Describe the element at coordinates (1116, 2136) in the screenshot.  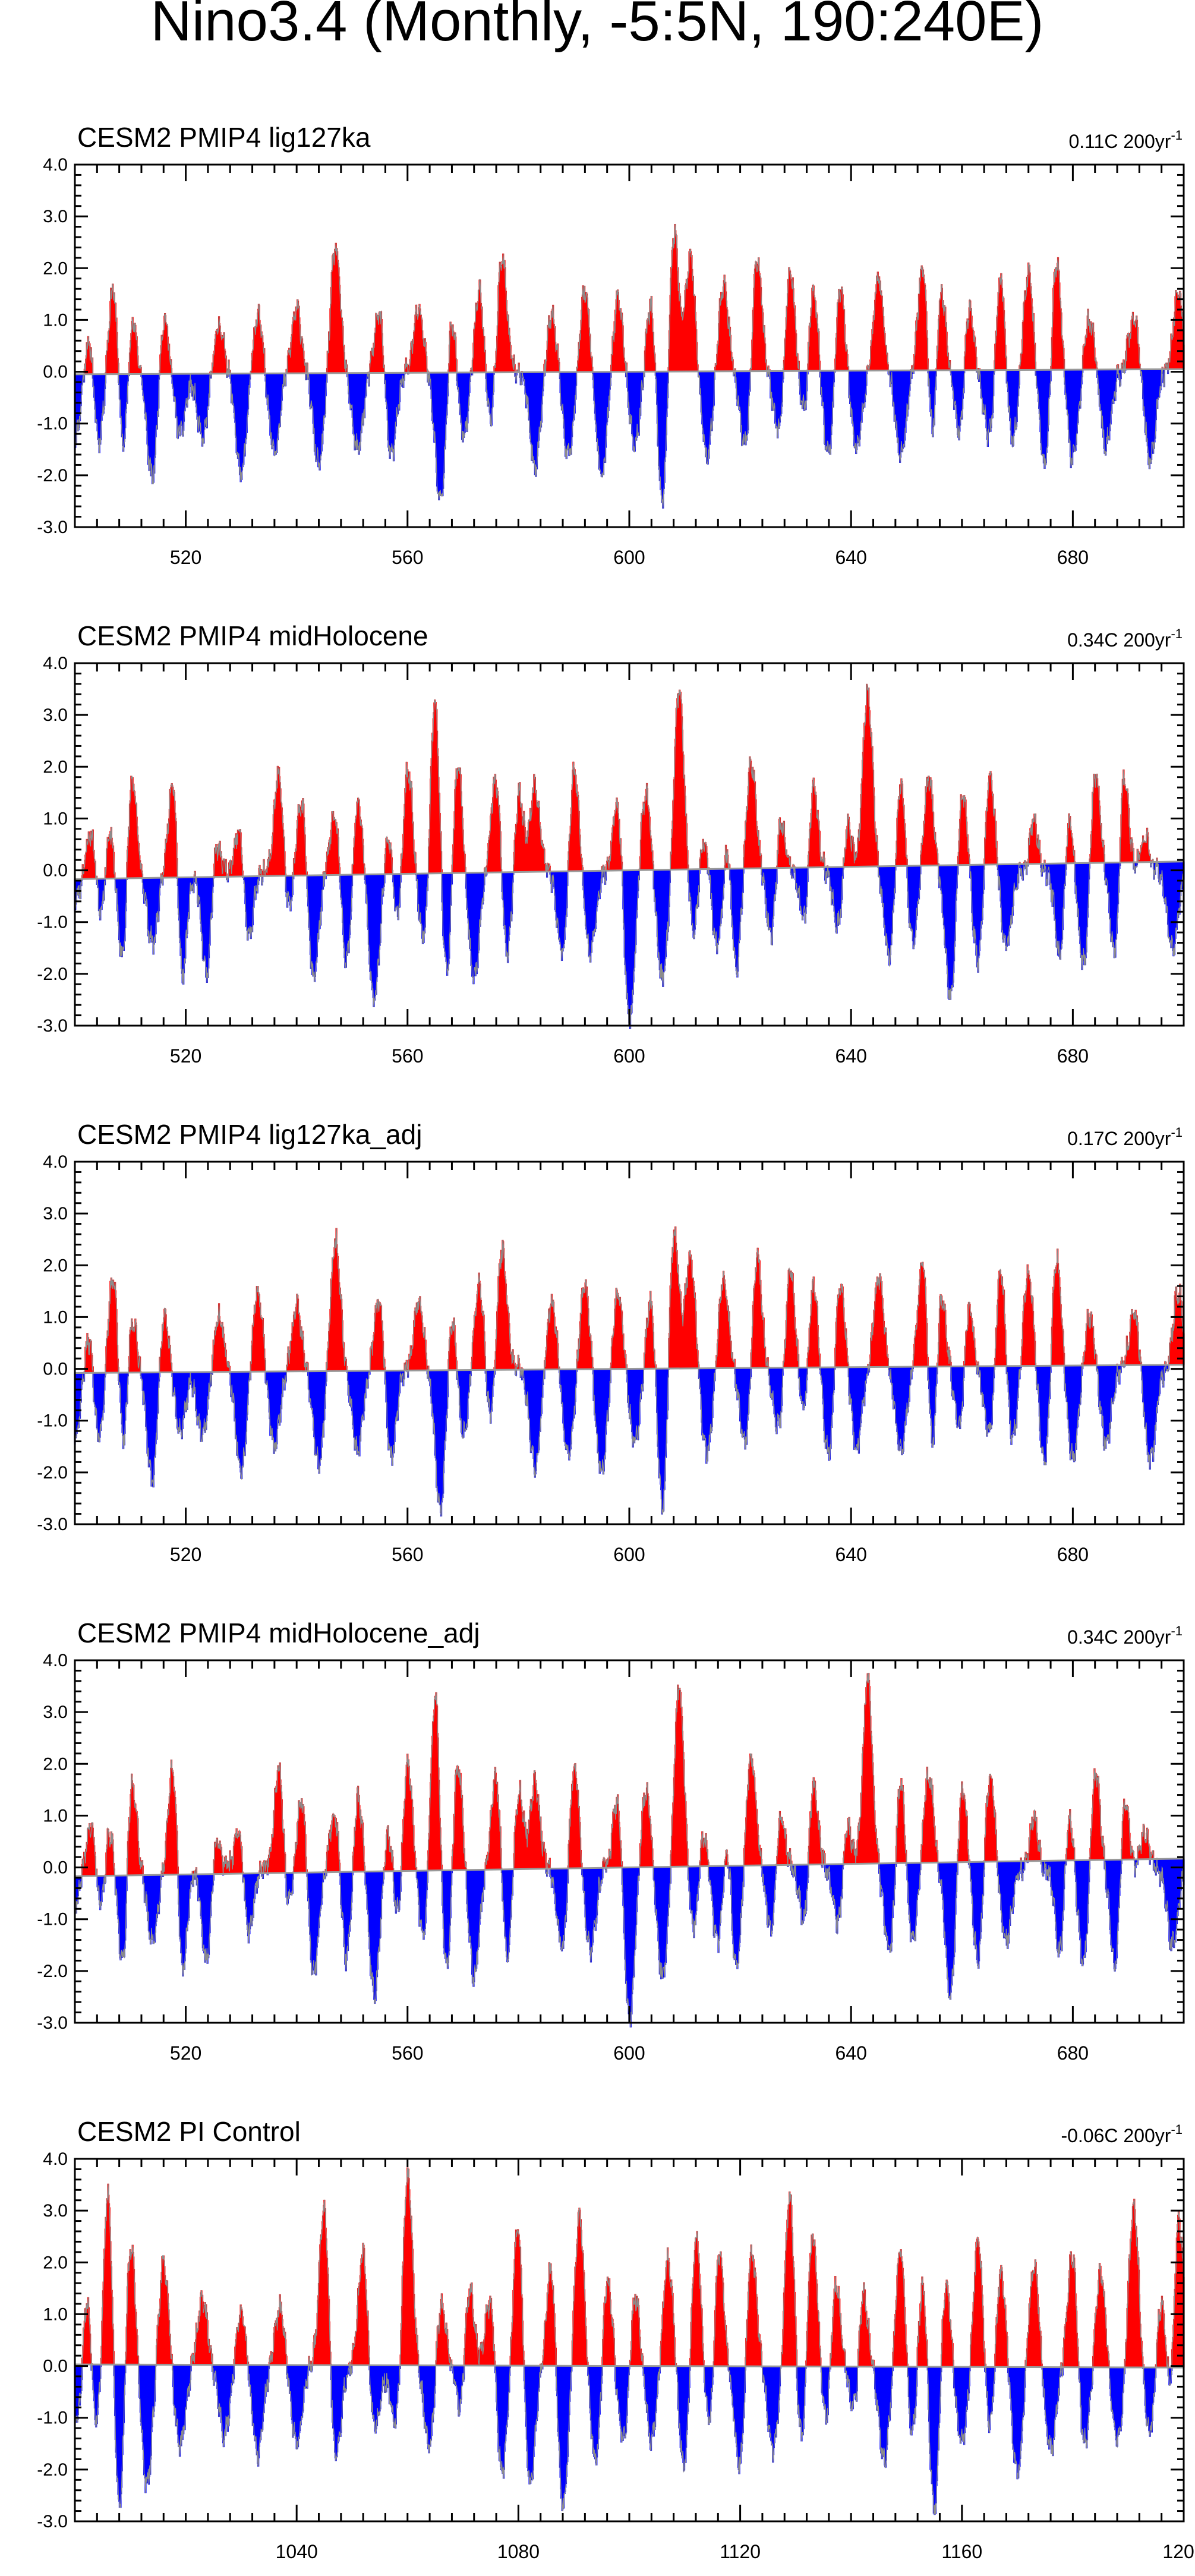
I see `trend-value: -0.06C 200yr` at that location.